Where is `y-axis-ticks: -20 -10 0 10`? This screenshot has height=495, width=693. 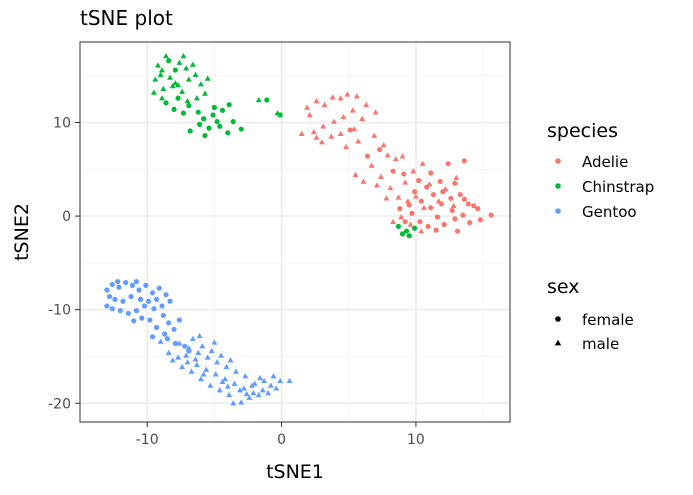 y-axis-ticks: -20 -10 0 10 is located at coordinates (64, 263).